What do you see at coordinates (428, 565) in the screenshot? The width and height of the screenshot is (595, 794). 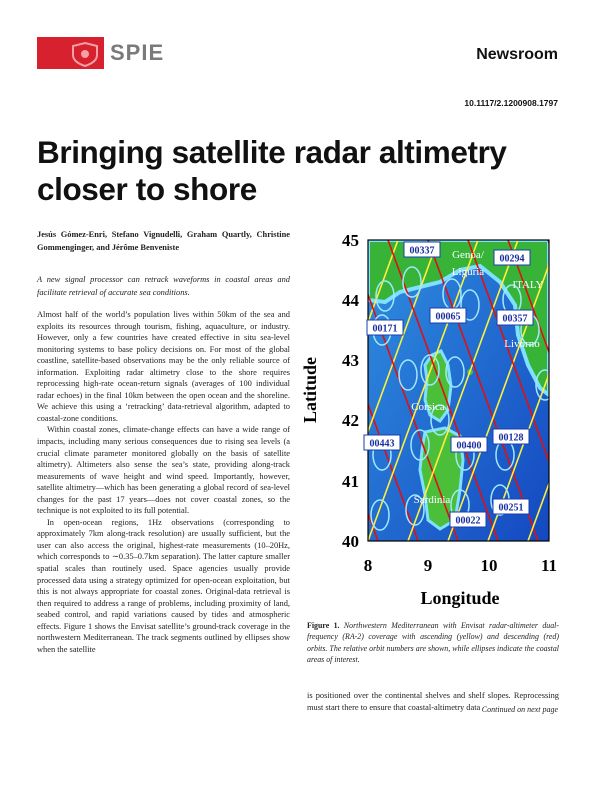 I see `x-tick-label: 9` at bounding box center [428, 565].